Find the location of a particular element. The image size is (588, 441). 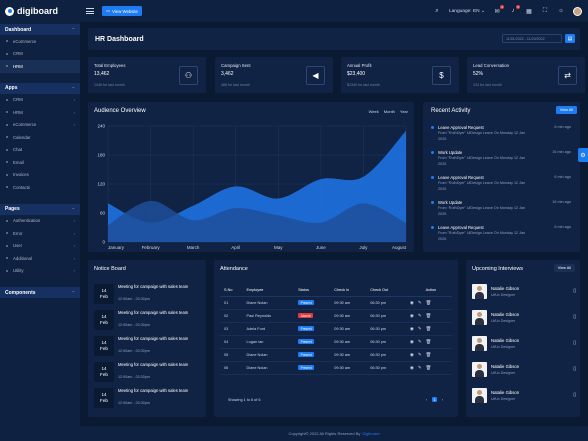

tab-month: Month is located at coordinates (389, 111).